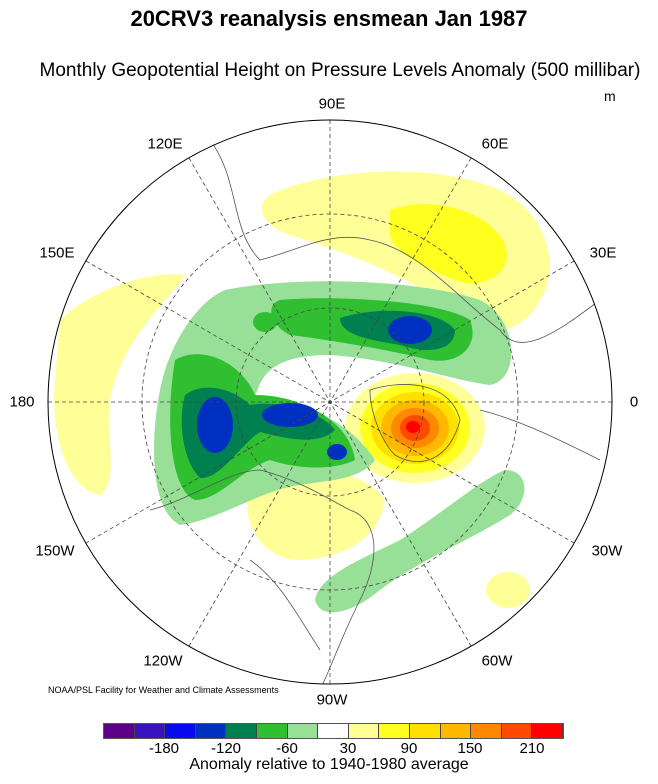  What do you see at coordinates (448, 244) in the screenshot?
I see `positive-core-ne` at bounding box center [448, 244].